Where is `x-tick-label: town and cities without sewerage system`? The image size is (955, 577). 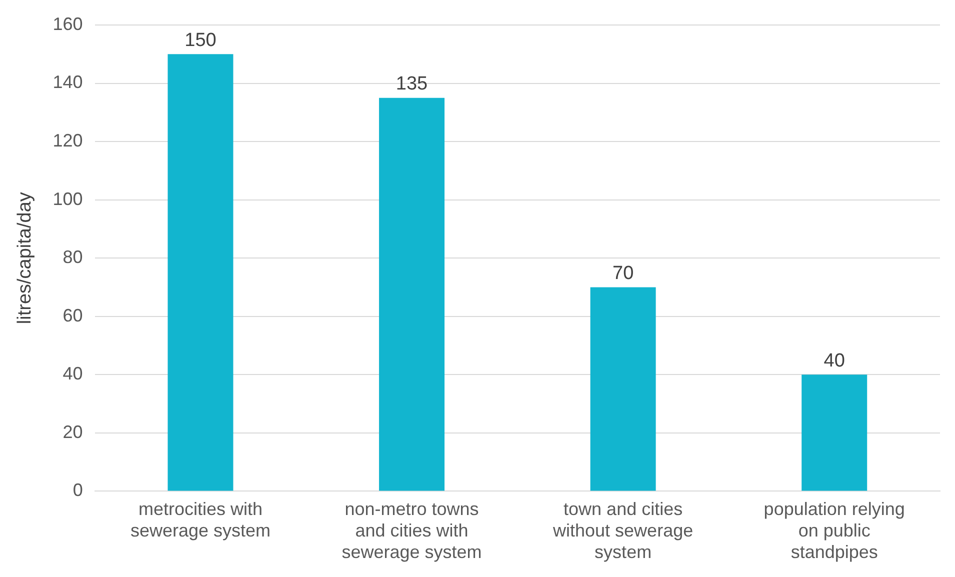 x-tick-label: town and cities without sewerage system is located at coordinates (623, 530).